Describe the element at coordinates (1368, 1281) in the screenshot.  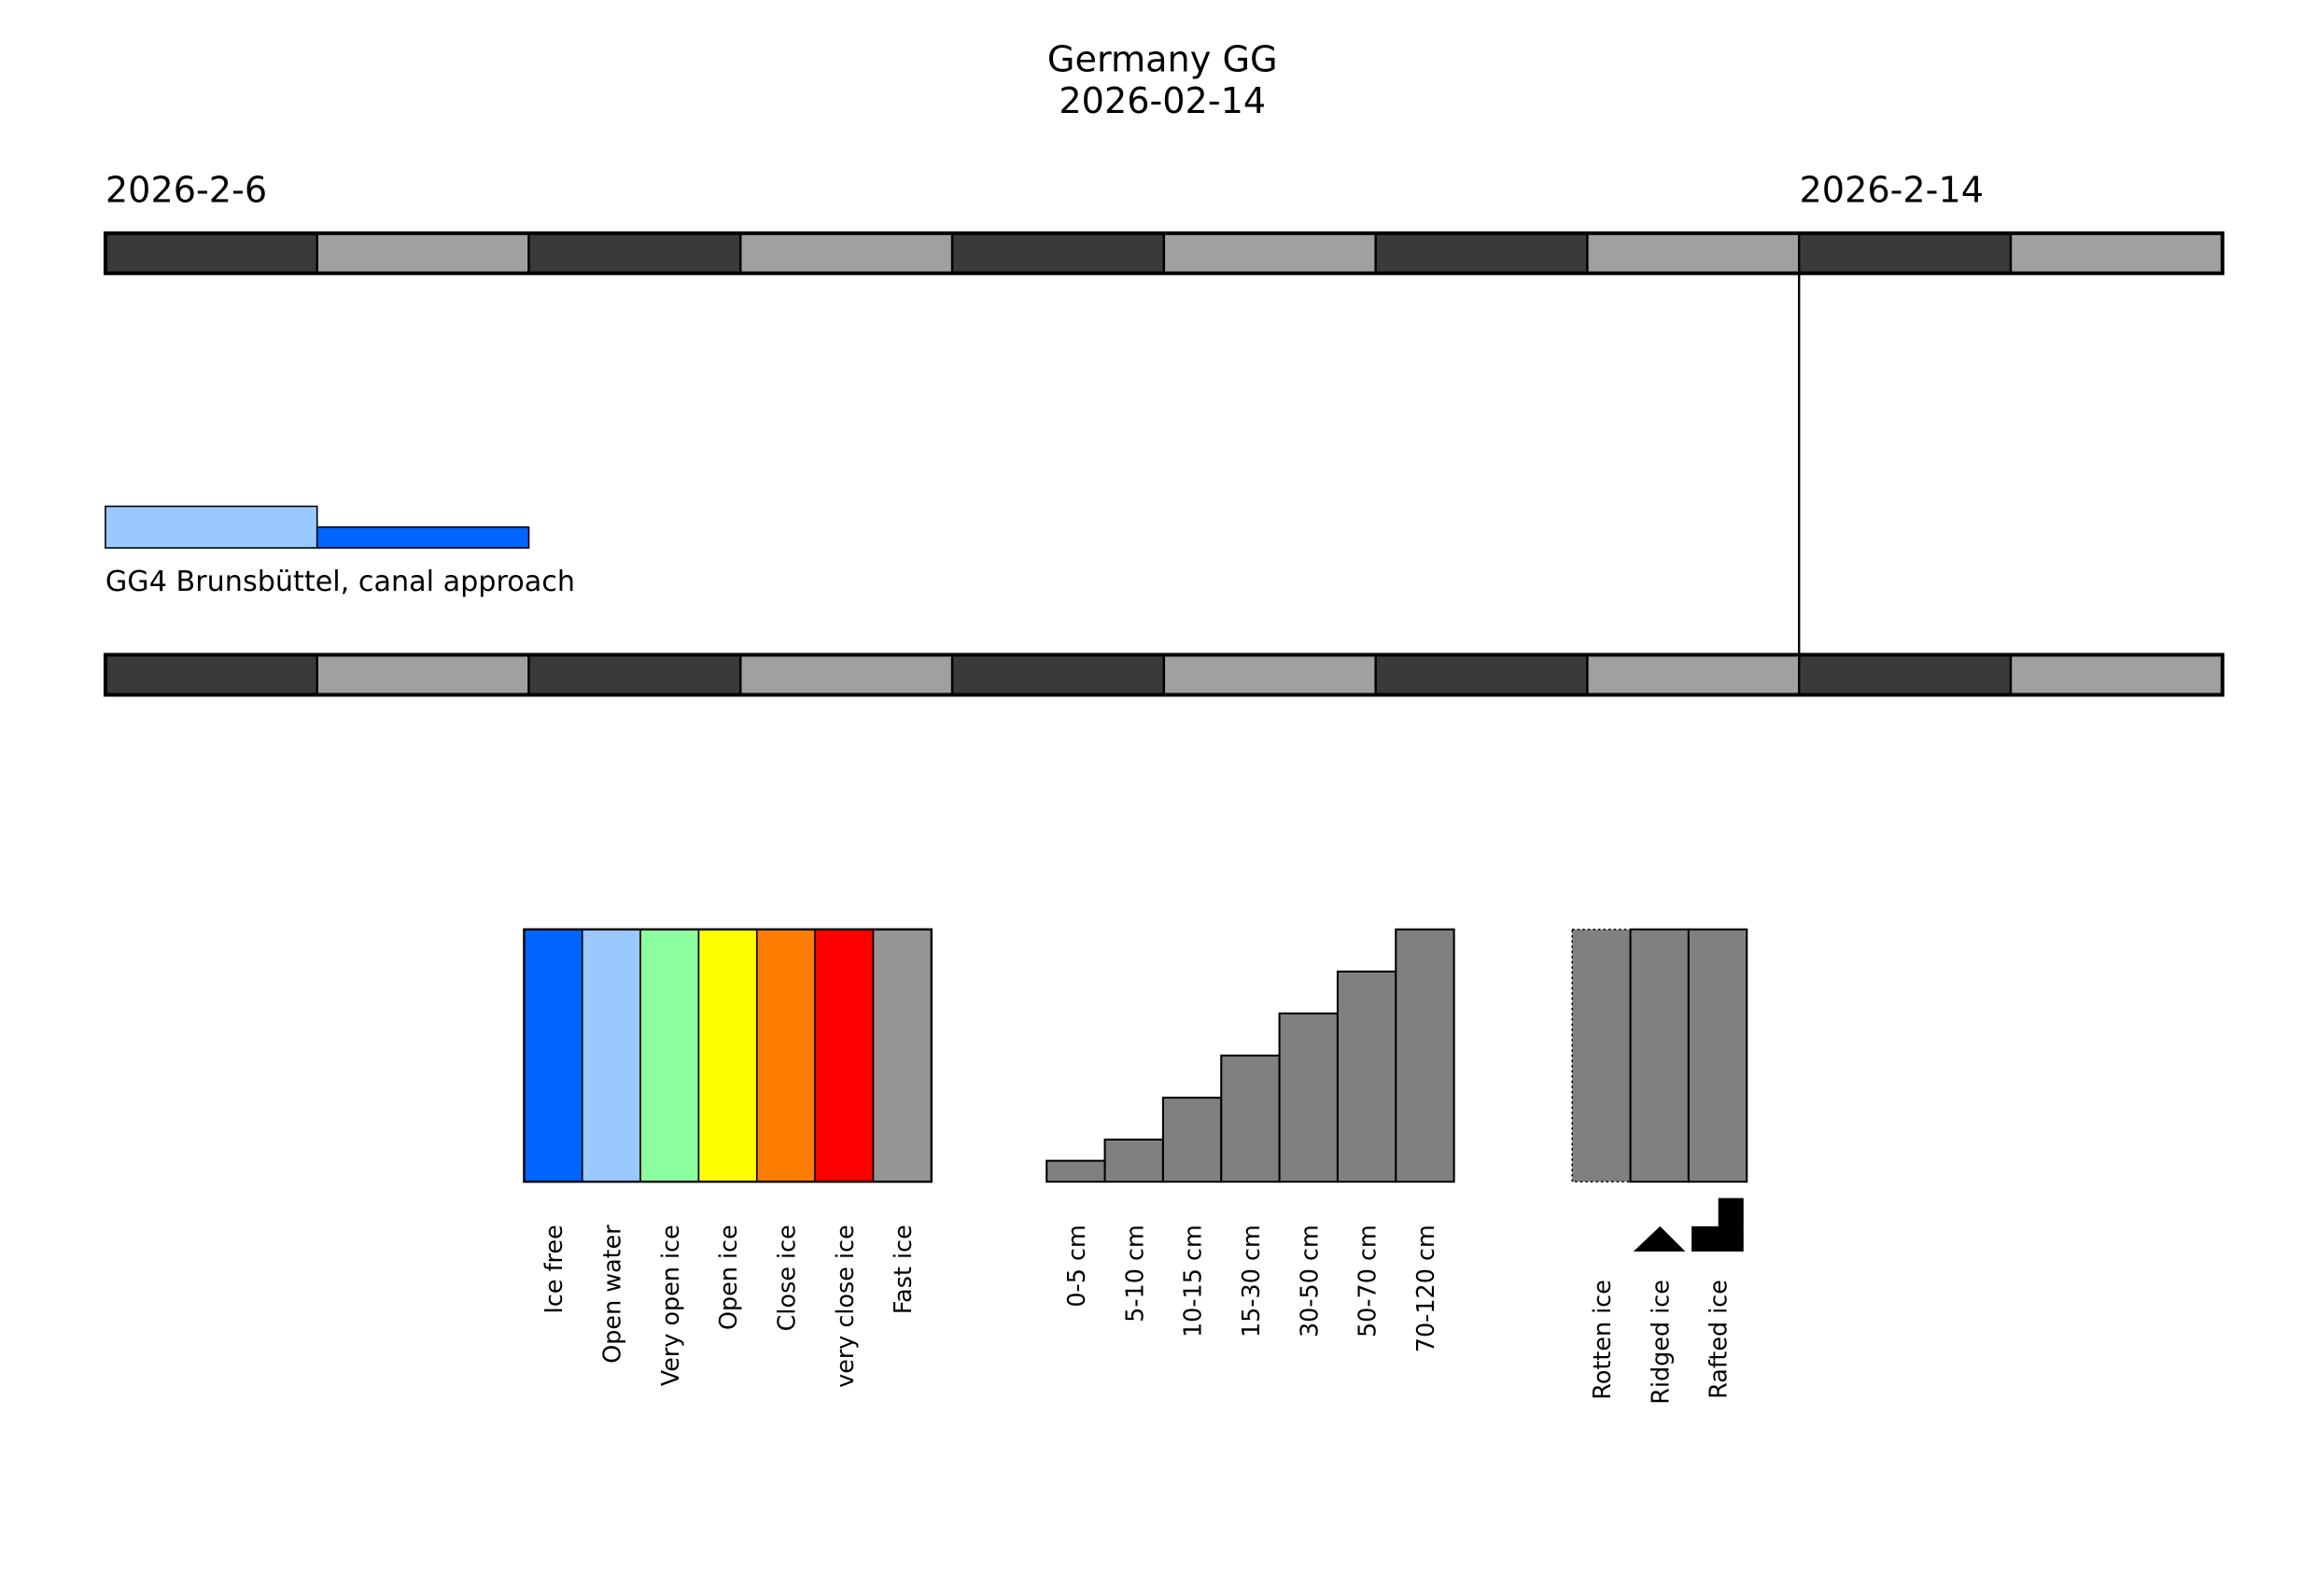
I see `thickness-legend-label: 50-70 cm` at that location.